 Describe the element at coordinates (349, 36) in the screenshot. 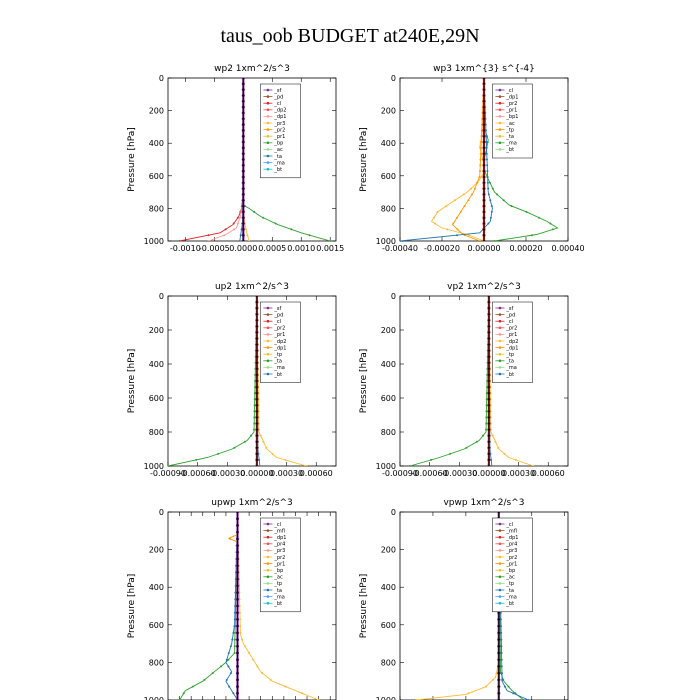

I see `figure-title: taus_oob BUDGET at240E,29N` at that location.